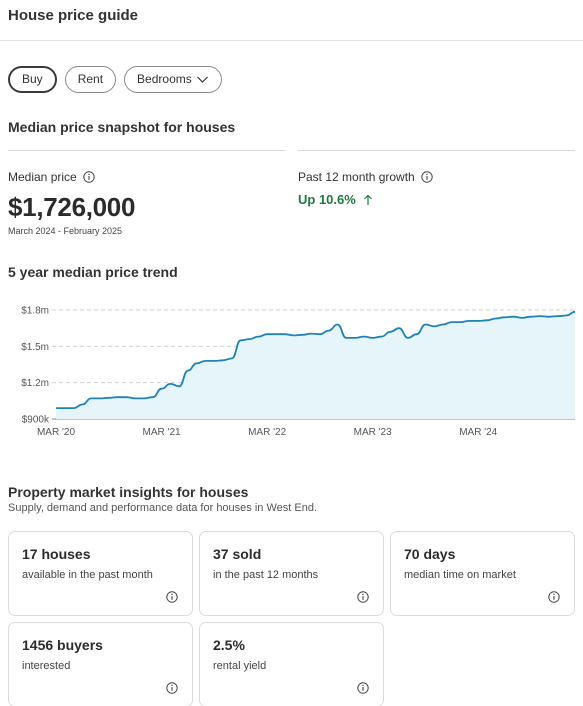 The width and height of the screenshot is (583, 706). Describe the element at coordinates (291, 20) in the screenshot. I see `page-header: House price guide` at that location.